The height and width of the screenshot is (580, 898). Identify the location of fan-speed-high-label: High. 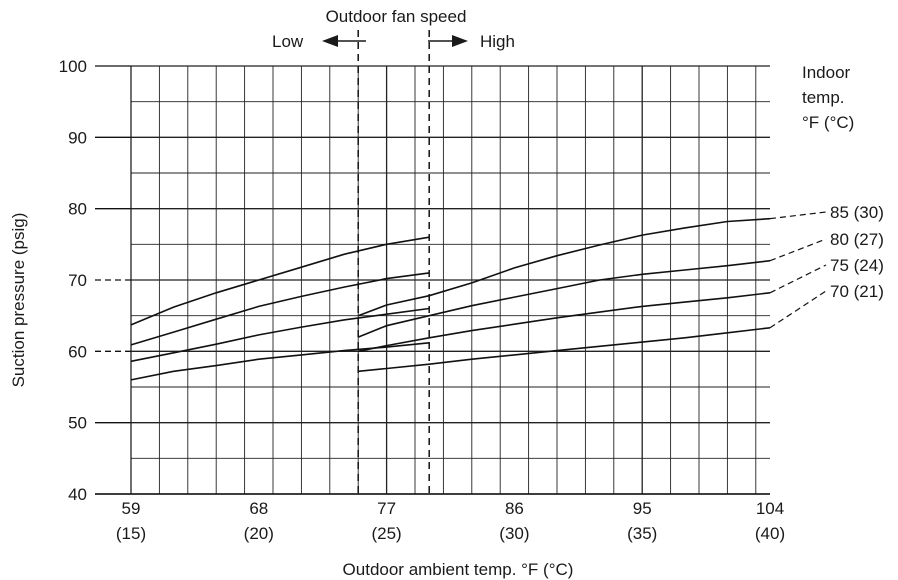
(497, 41).